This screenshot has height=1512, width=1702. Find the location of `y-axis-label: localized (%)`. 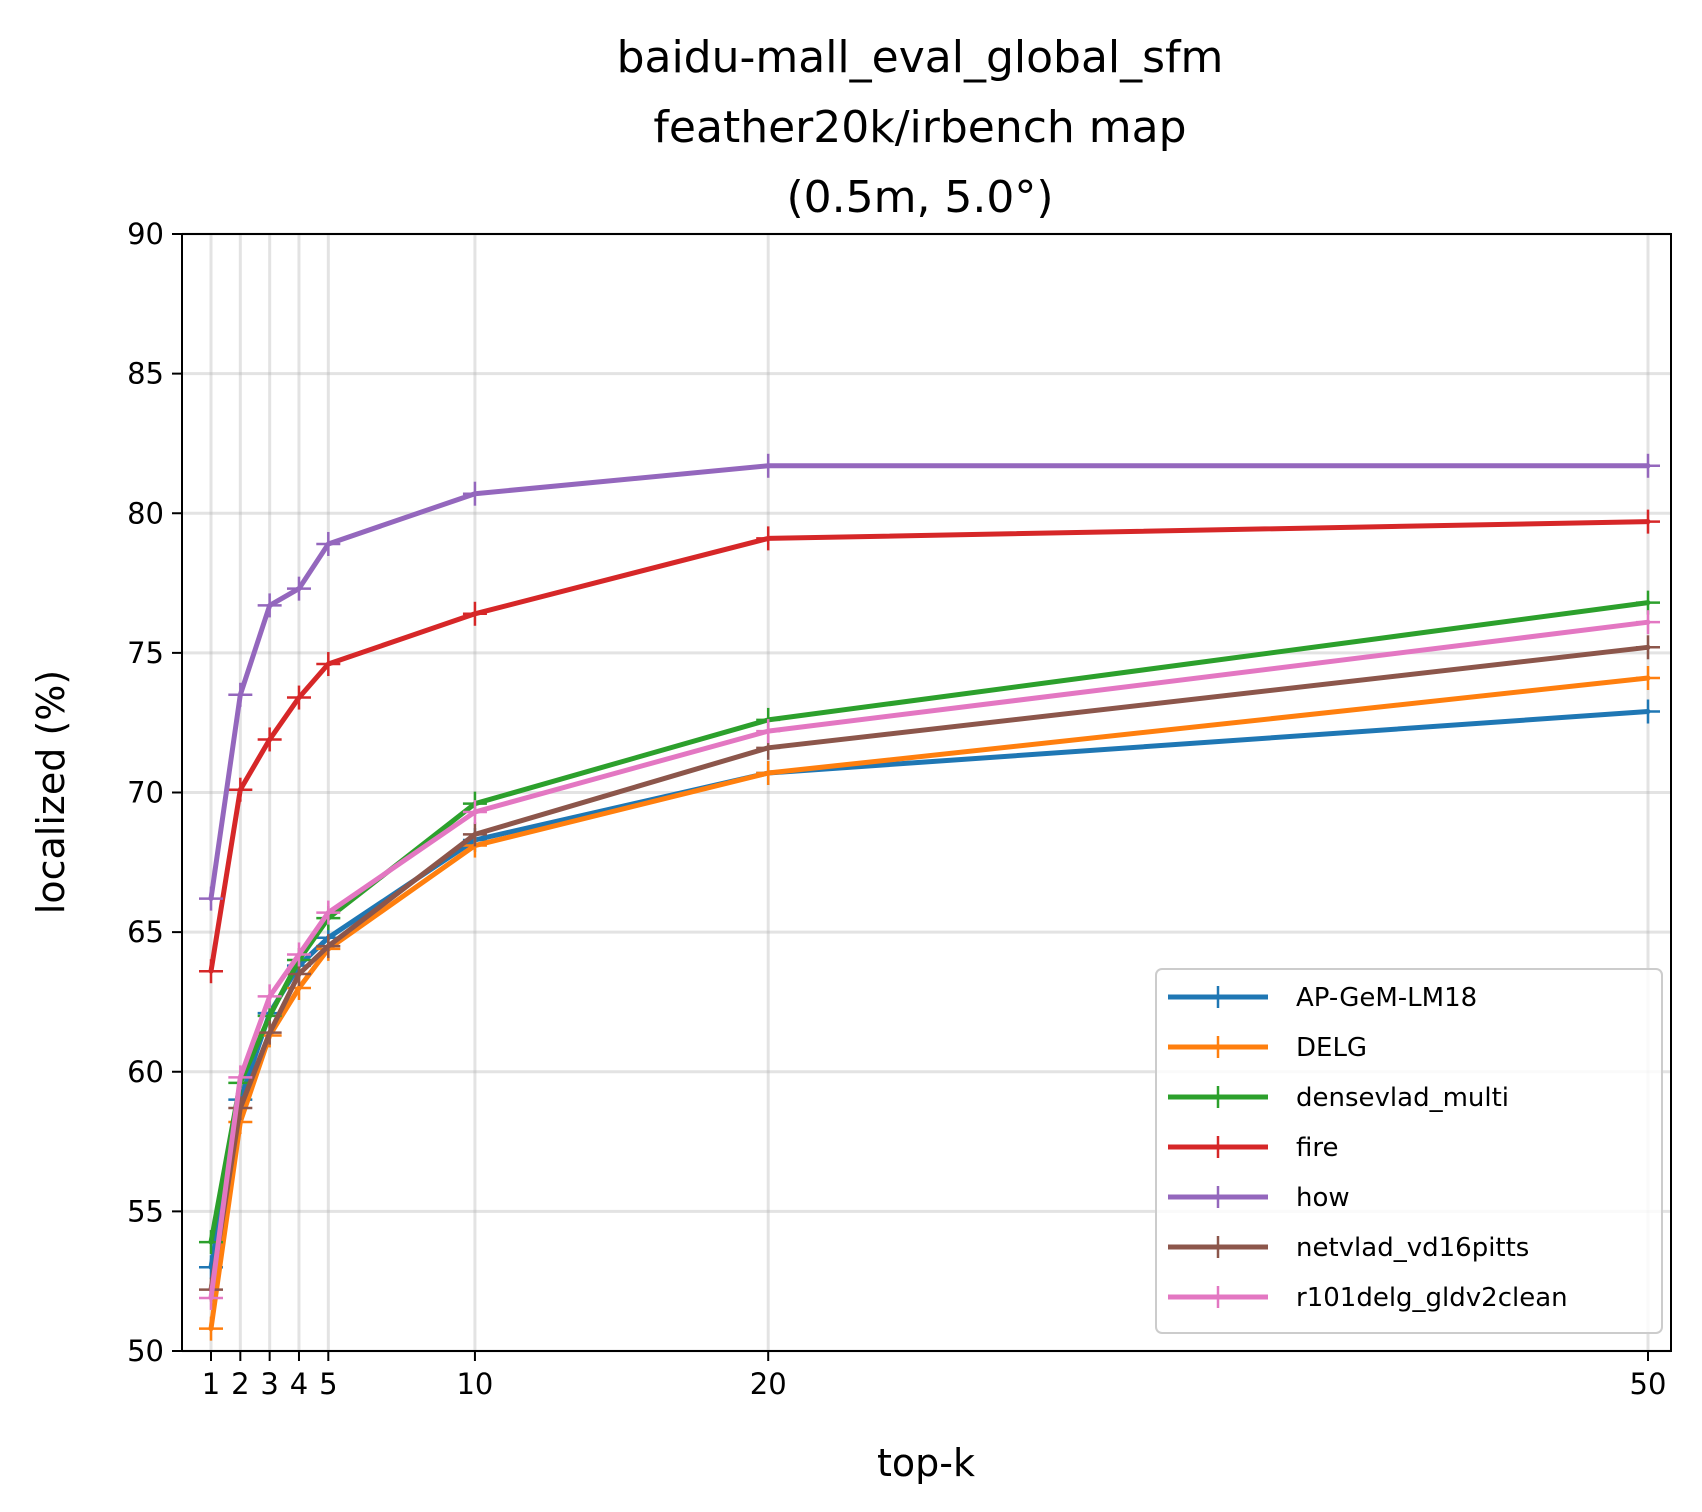

y-axis-label: localized (%) is located at coordinates (51, 792).